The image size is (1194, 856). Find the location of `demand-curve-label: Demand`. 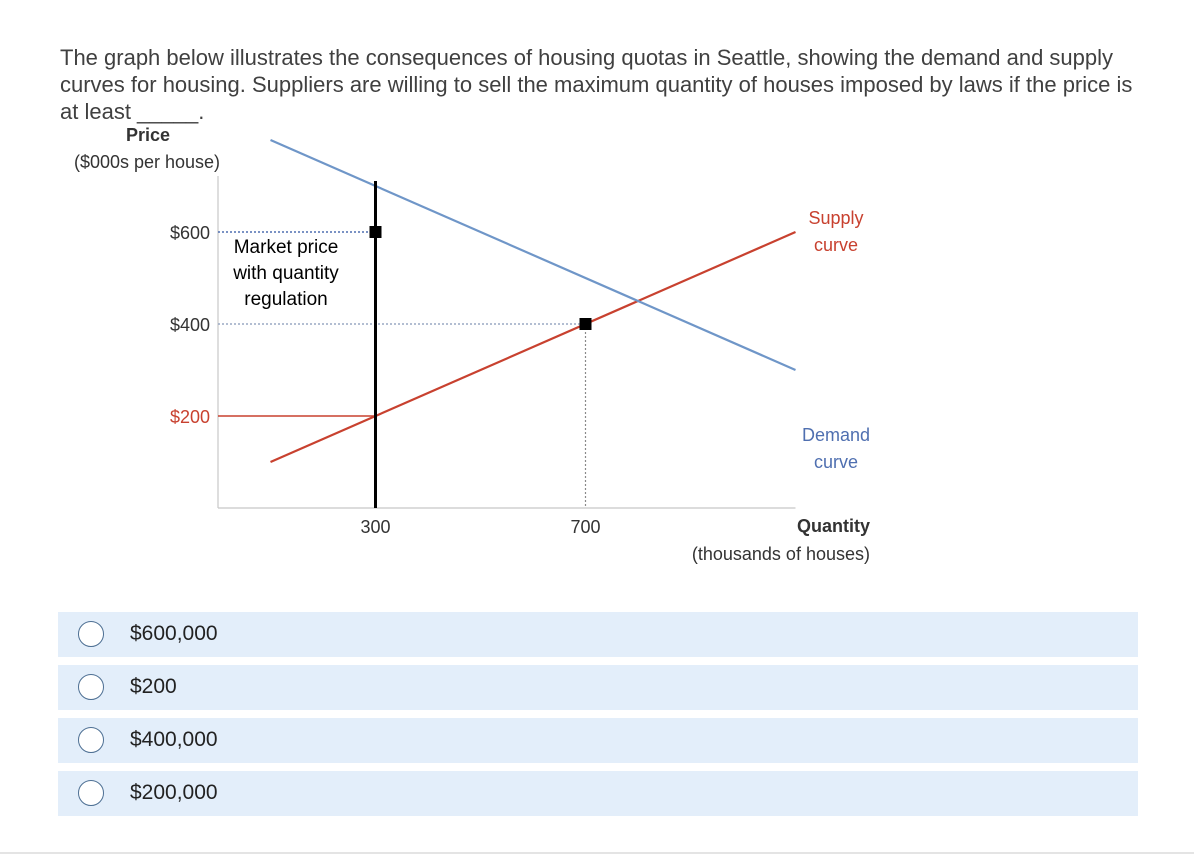

demand-curve-label: Demand is located at coordinates (836, 435).